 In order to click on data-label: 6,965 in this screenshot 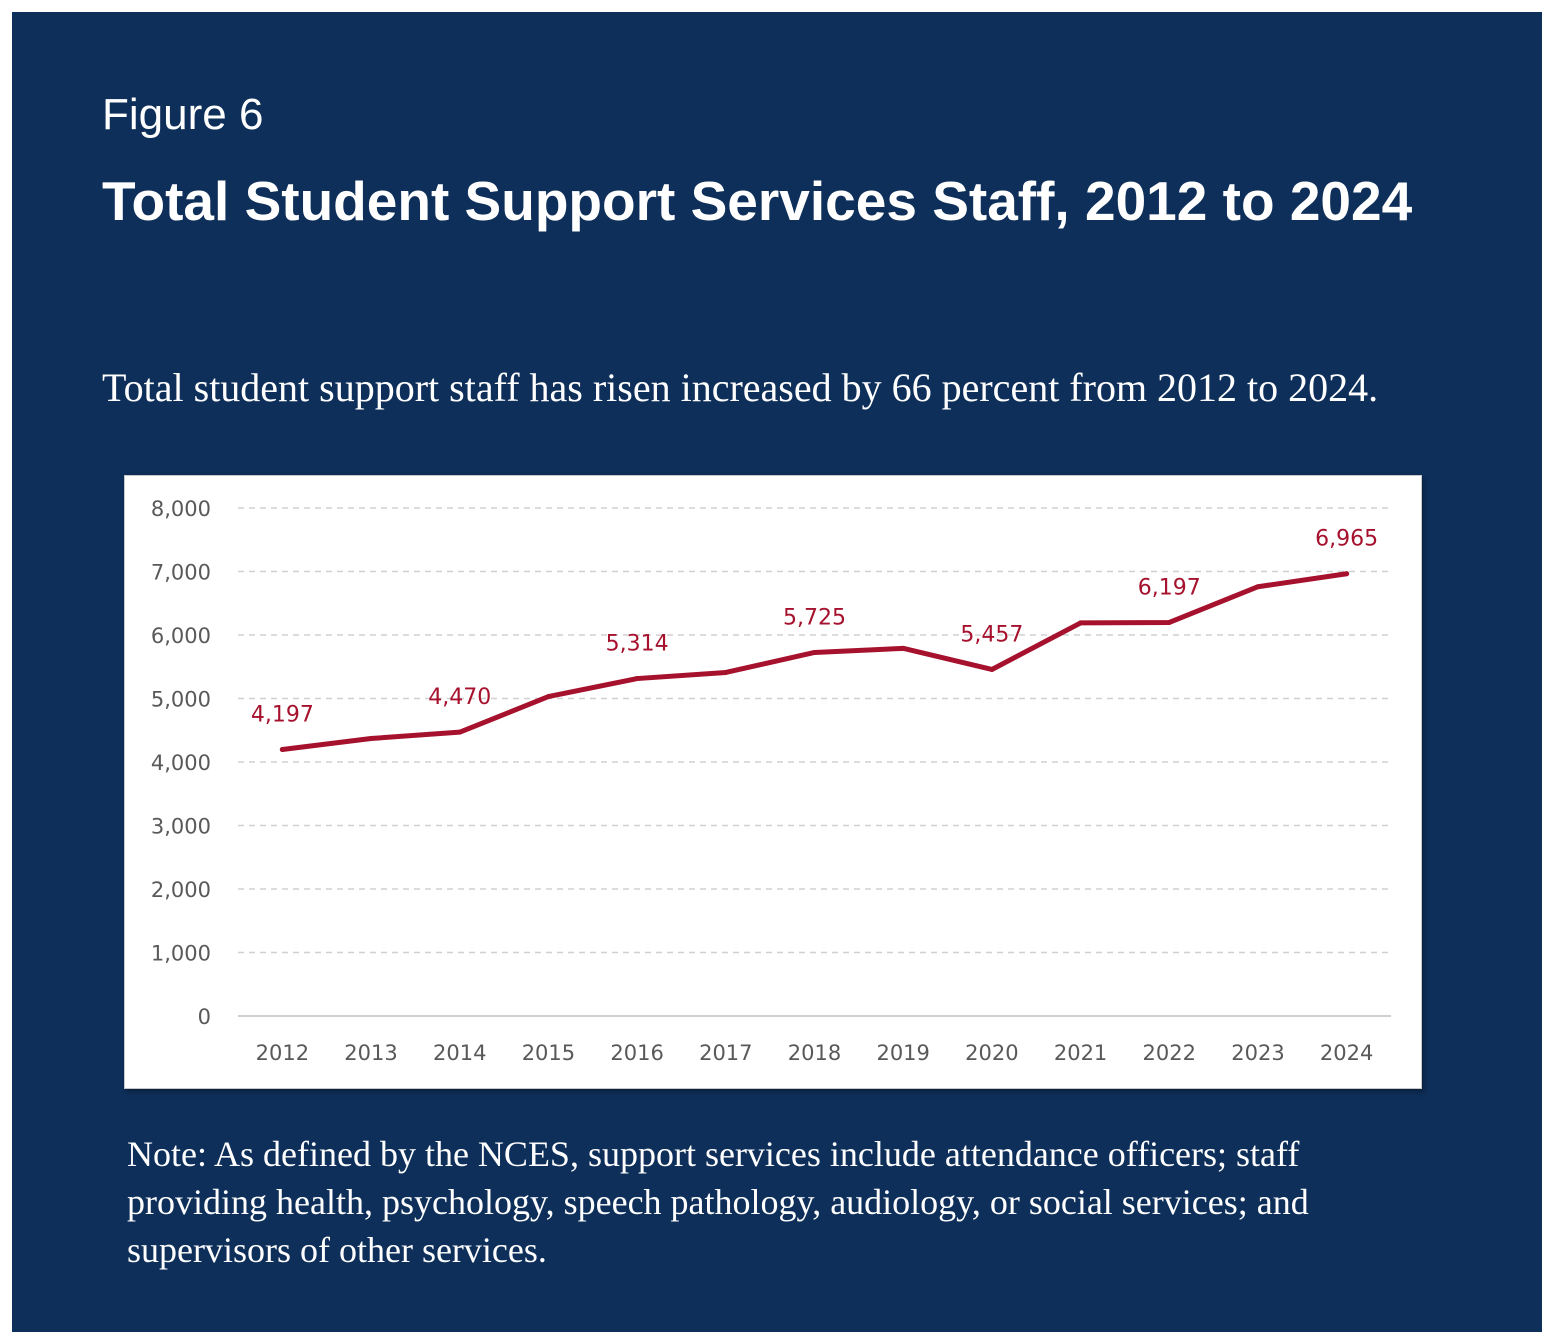, I will do `click(1346, 539)`.